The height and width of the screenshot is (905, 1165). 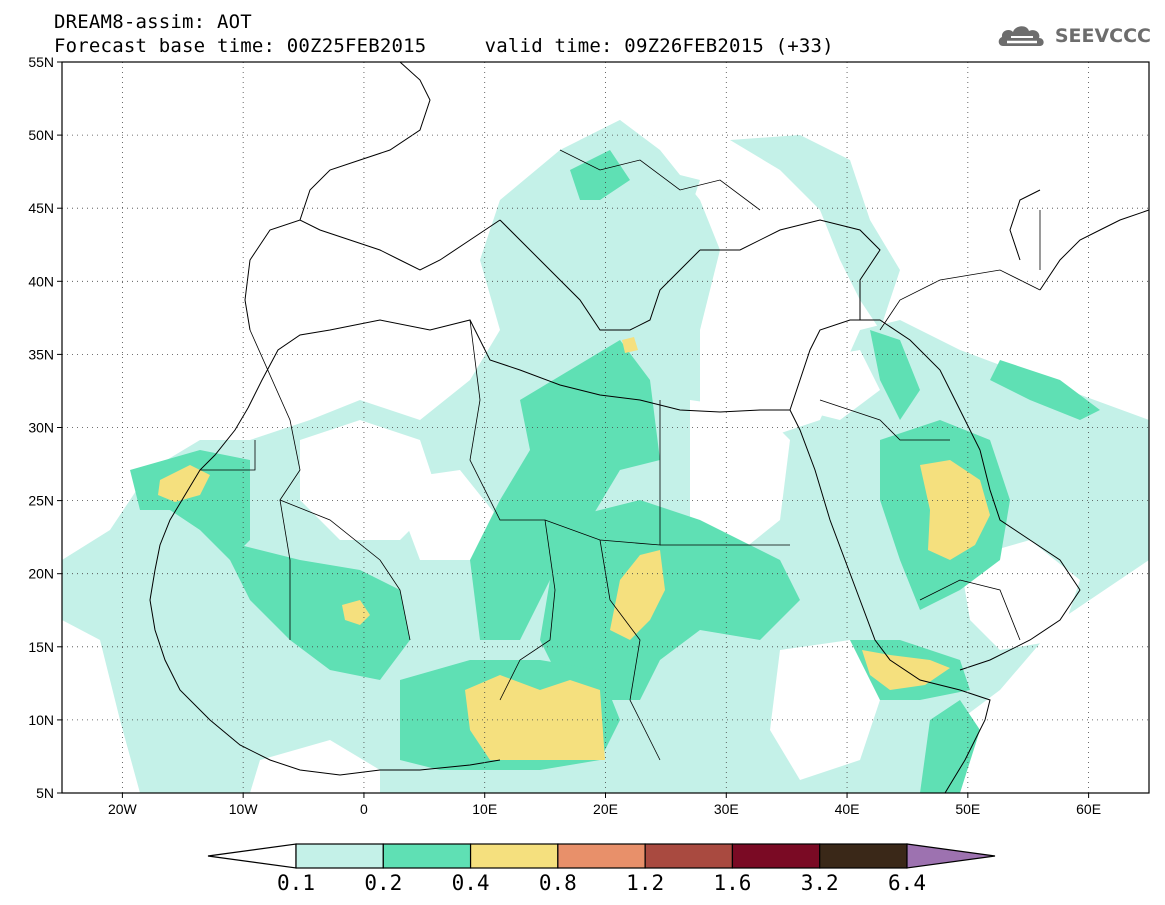 I want to click on aot-region-medium-mali, so click(x=315, y=610).